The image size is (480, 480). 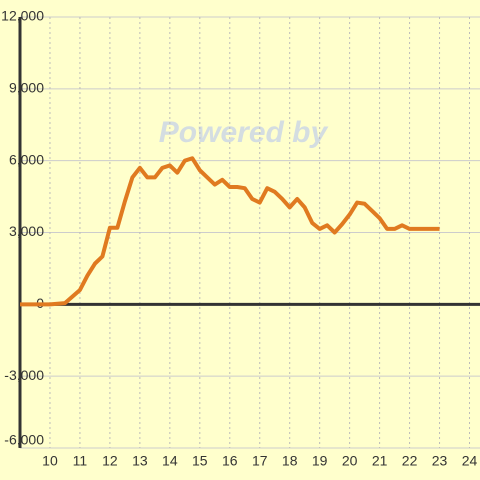 What do you see at coordinates (26, 231) in the screenshot?
I see `y-tick-label: 3,000` at bounding box center [26, 231].